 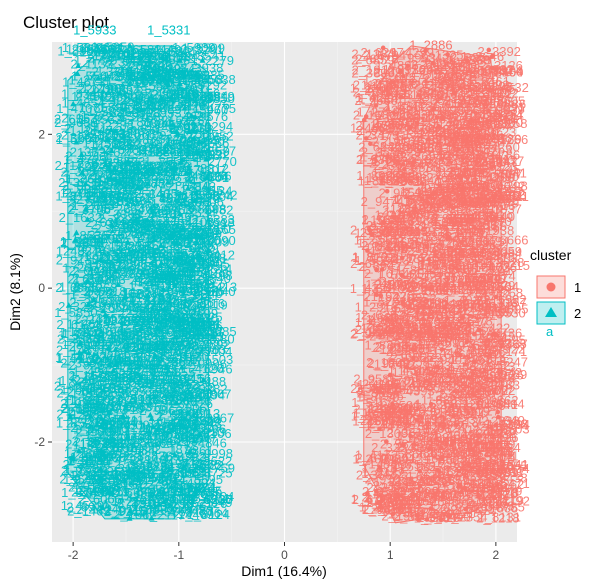 I want to click on x-axis-title: Dim1 (16.4%), so click(x=284, y=571).